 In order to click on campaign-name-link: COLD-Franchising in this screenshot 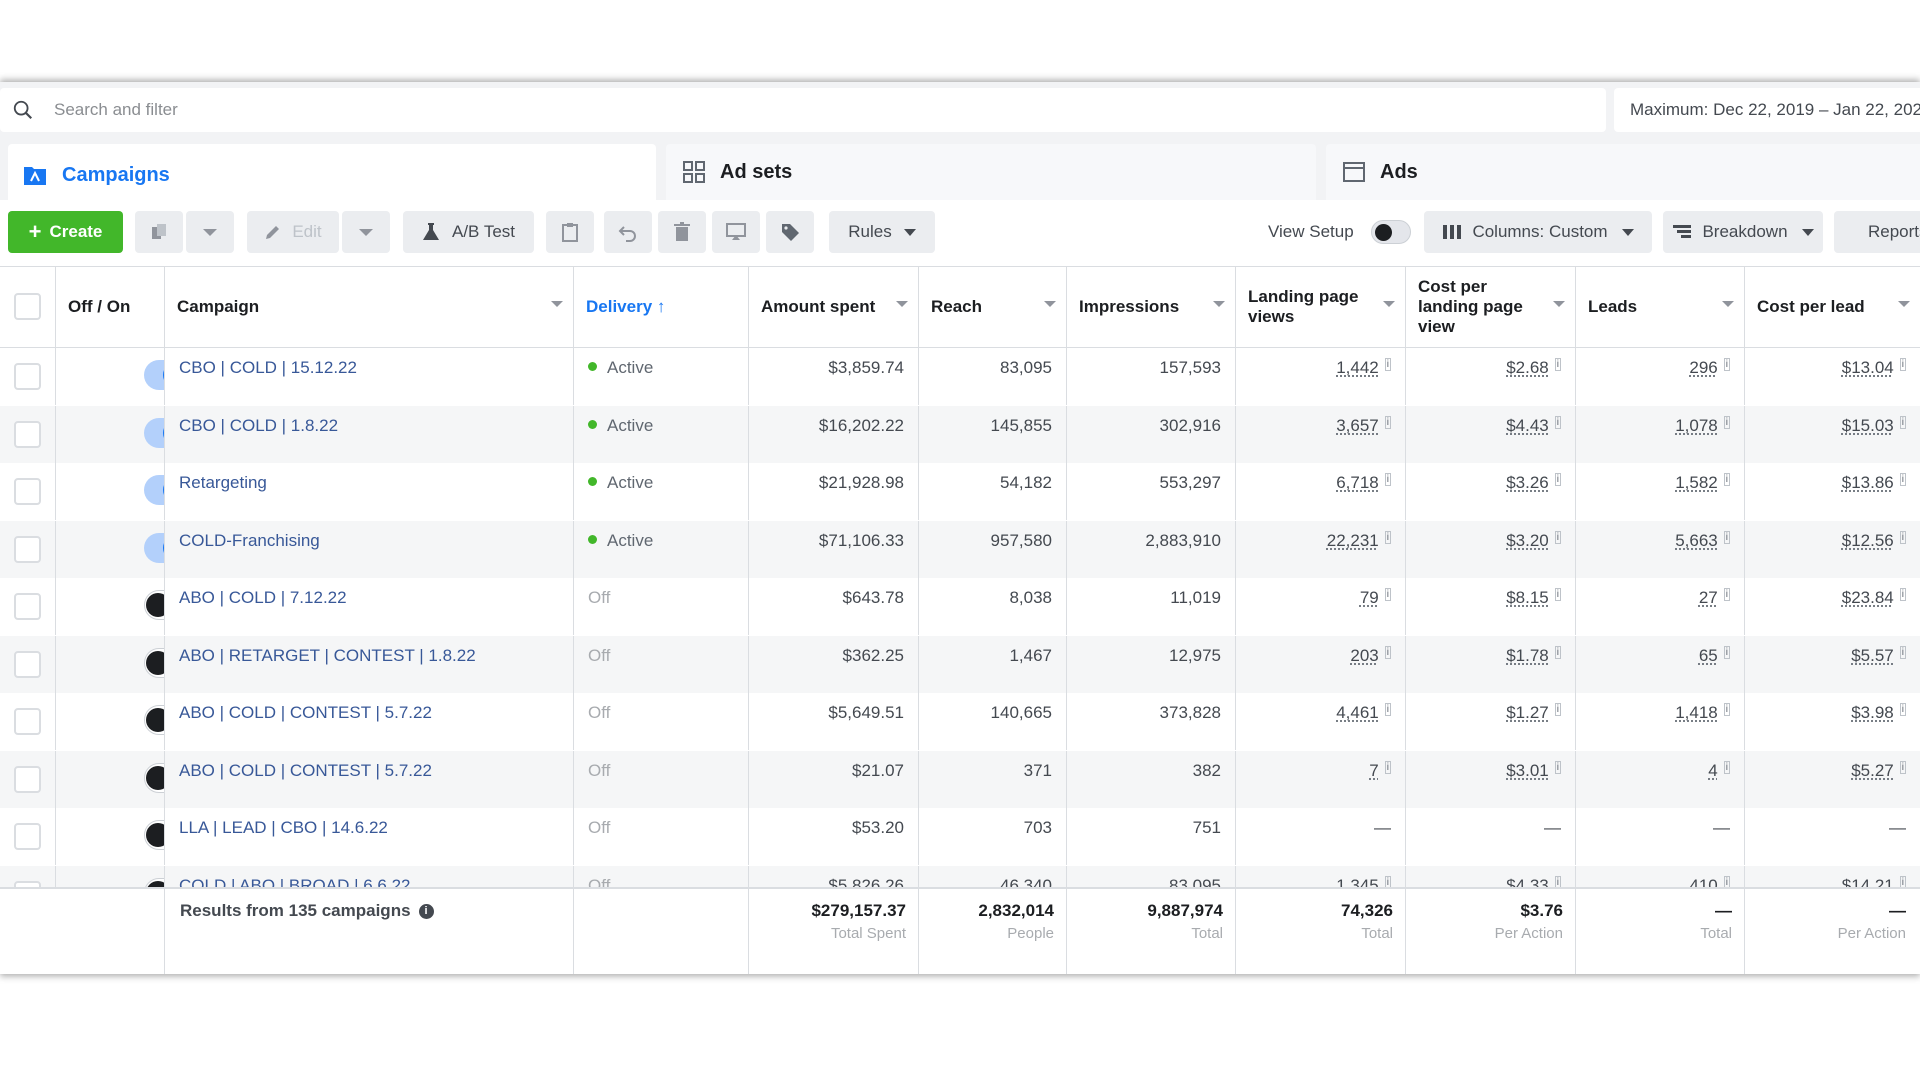, I will do `click(369, 549)`.